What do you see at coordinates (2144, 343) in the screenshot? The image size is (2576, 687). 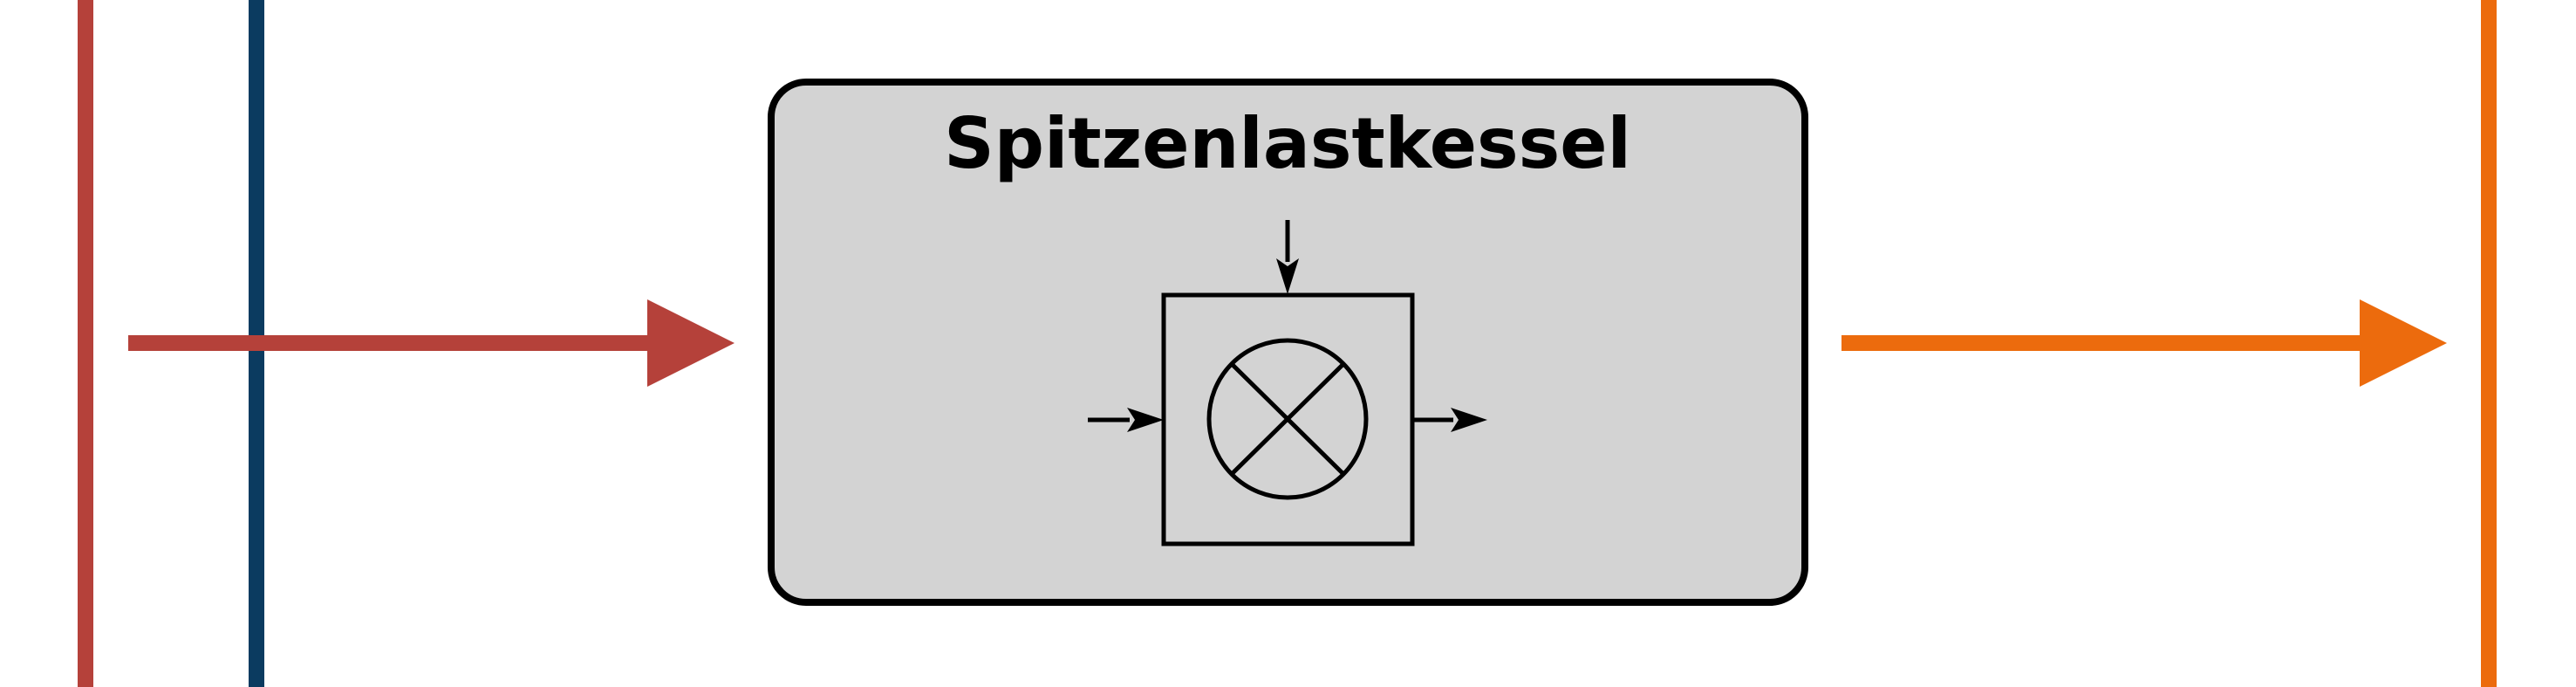 I see `outlet-arrow-icon` at bounding box center [2144, 343].